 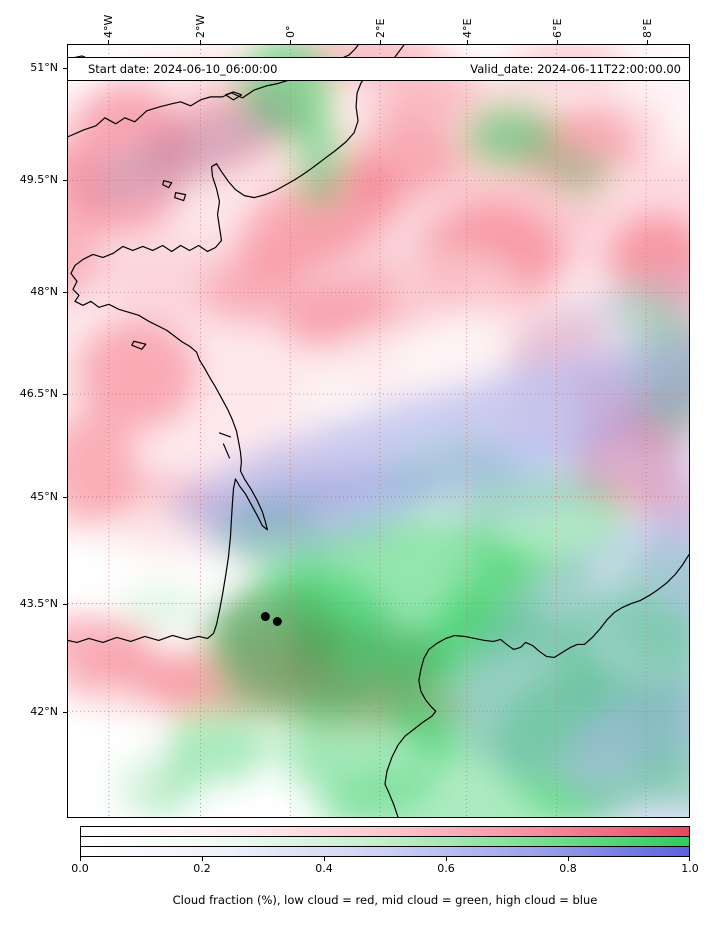 I want to click on x-tick-label: 0°, so click(x=290, y=32).